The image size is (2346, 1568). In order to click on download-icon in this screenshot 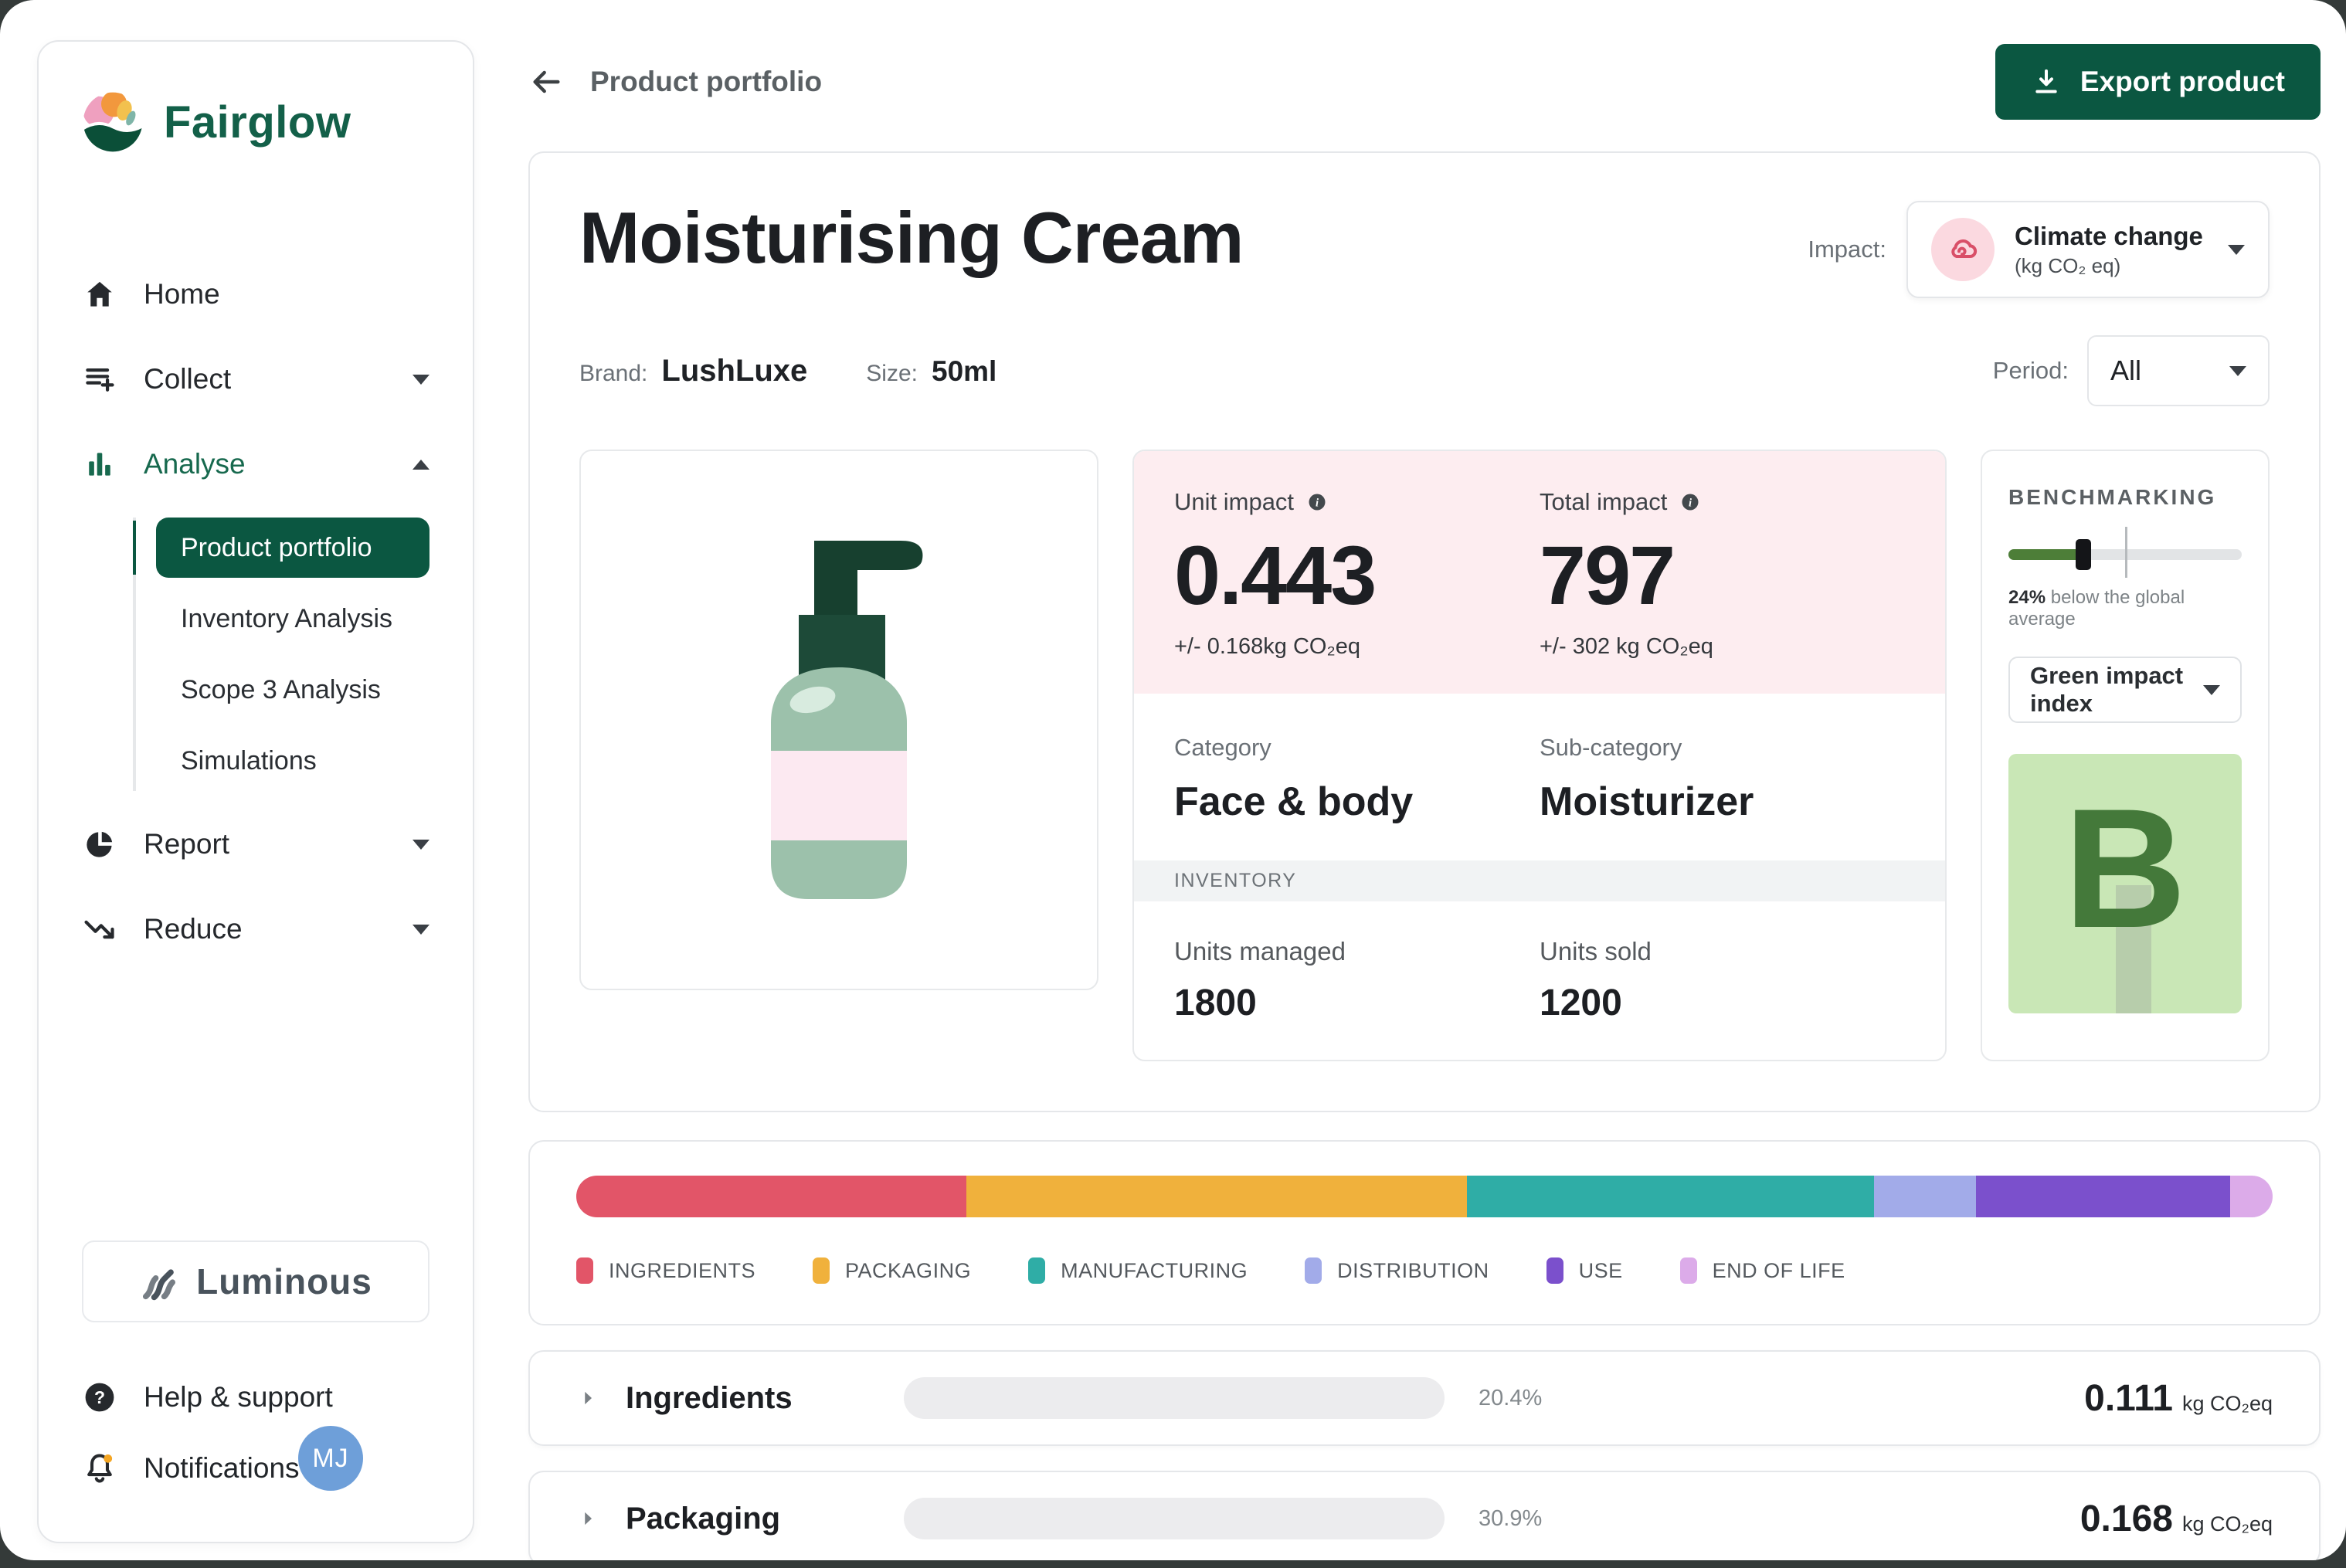, I will do `click(2046, 81)`.